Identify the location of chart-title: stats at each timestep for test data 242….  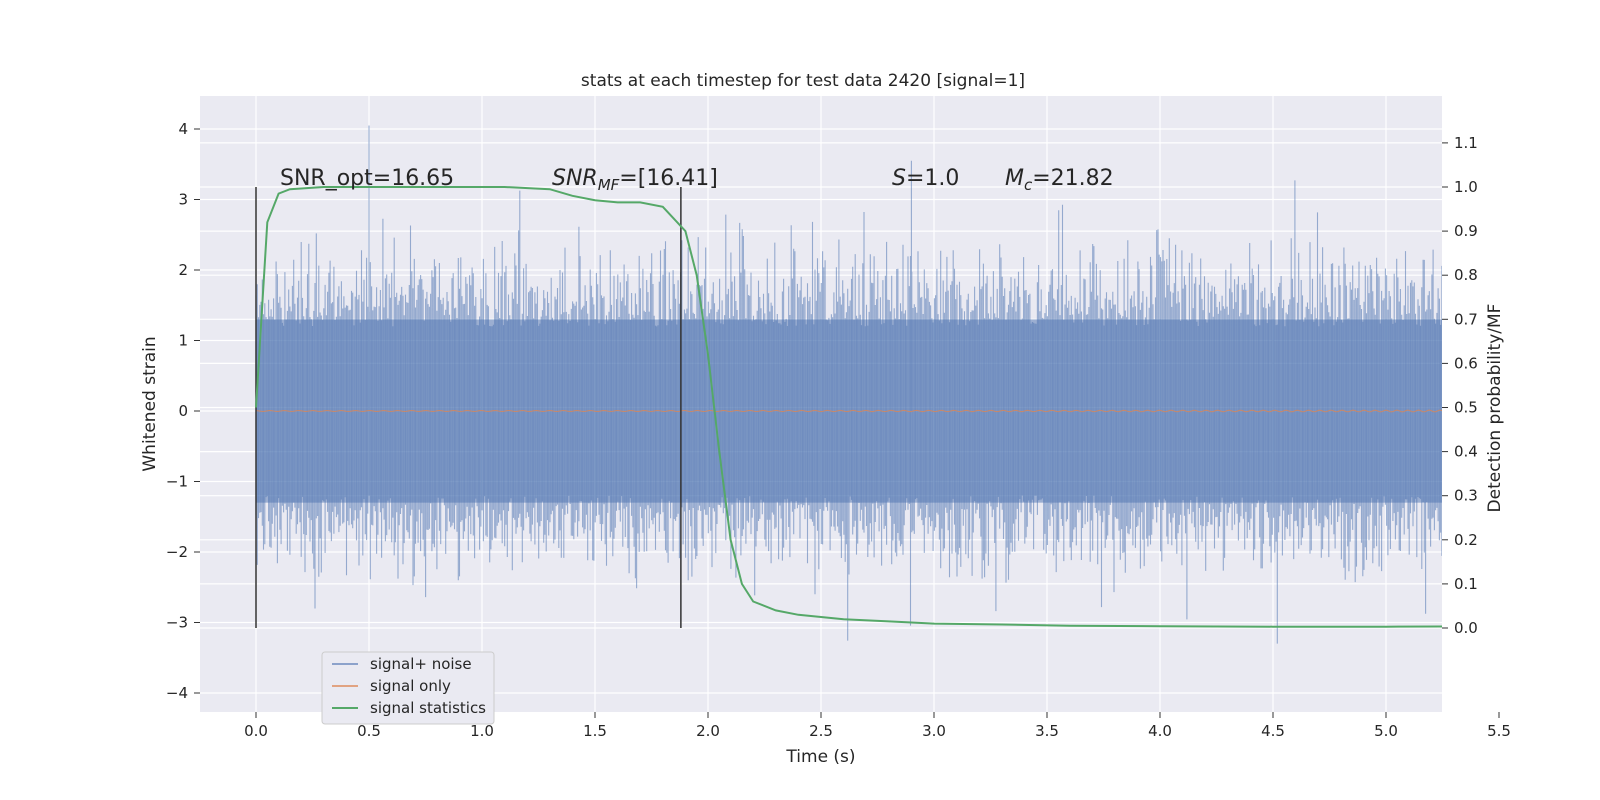
(803, 81).